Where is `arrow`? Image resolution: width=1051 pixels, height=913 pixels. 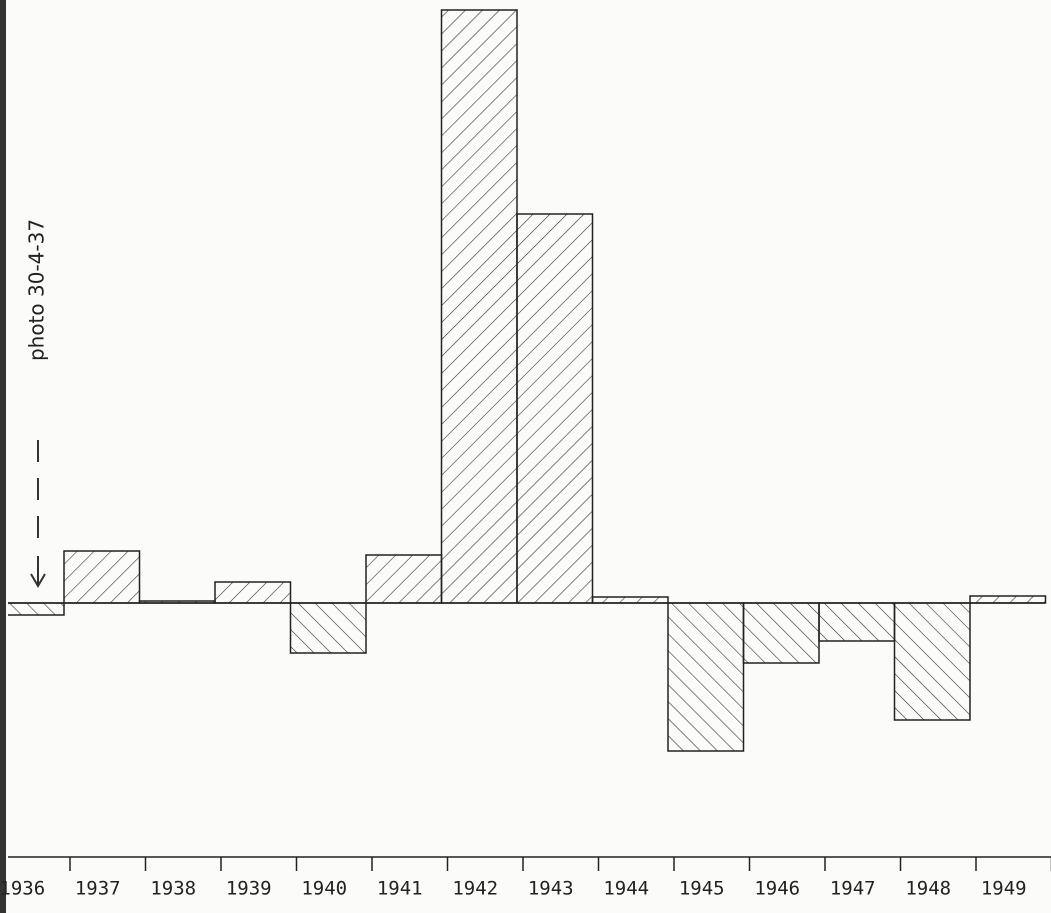 arrow is located at coordinates (38, 572).